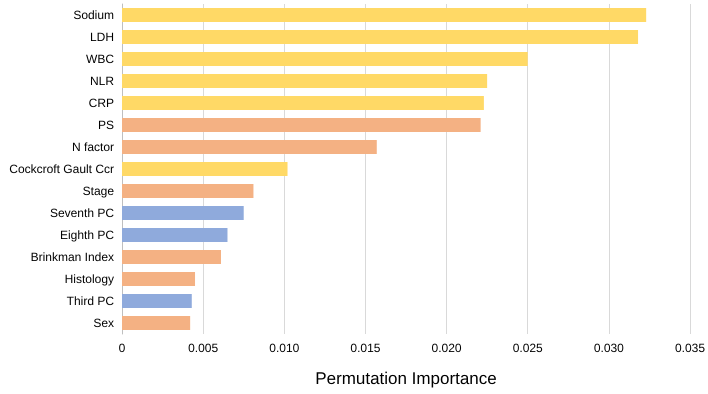 This screenshot has height=394, width=708. What do you see at coordinates (93, 147) in the screenshot?
I see `y-tick-label: N factor` at bounding box center [93, 147].